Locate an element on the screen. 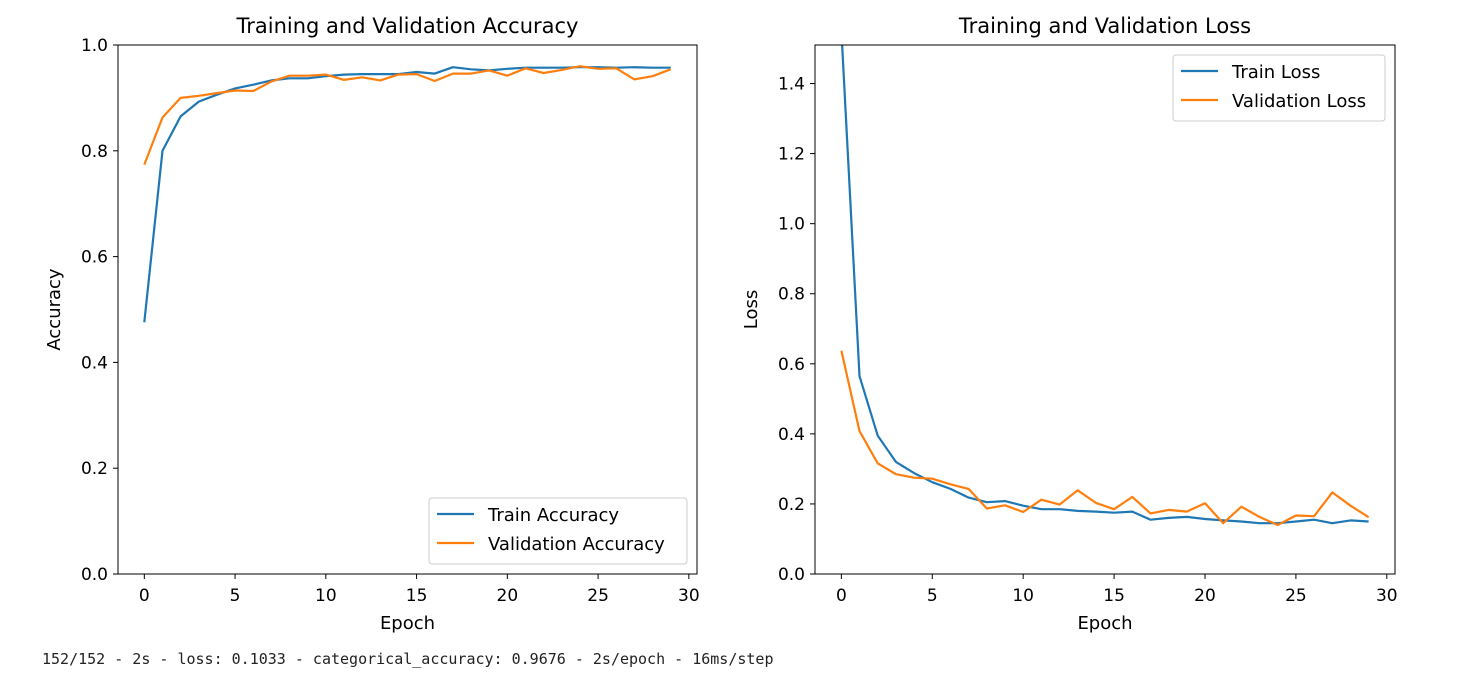 The width and height of the screenshot is (1462, 677). train-legend-label: Train Accuracy is located at coordinates (553, 515).